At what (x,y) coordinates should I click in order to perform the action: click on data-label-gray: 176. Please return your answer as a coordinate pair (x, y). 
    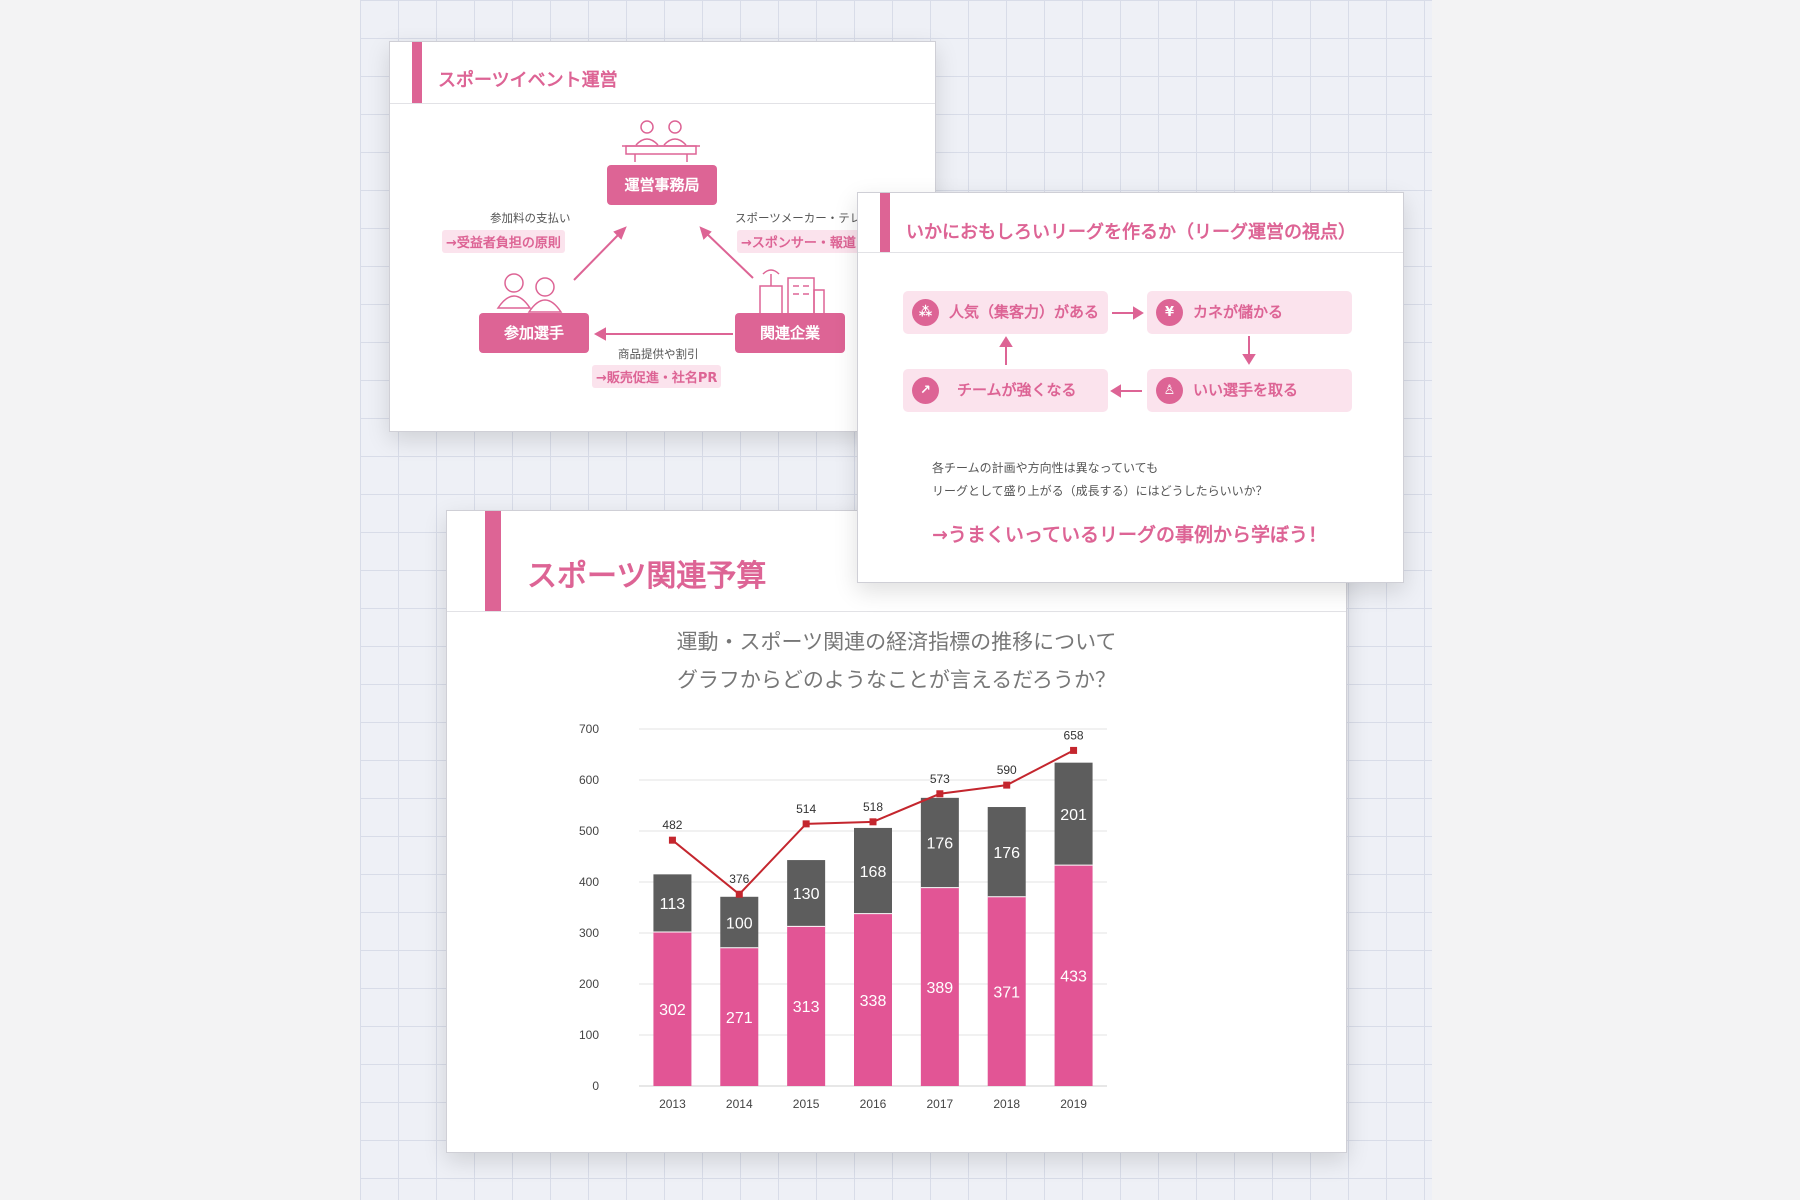
    Looking at the image, I should click on (940, 844).